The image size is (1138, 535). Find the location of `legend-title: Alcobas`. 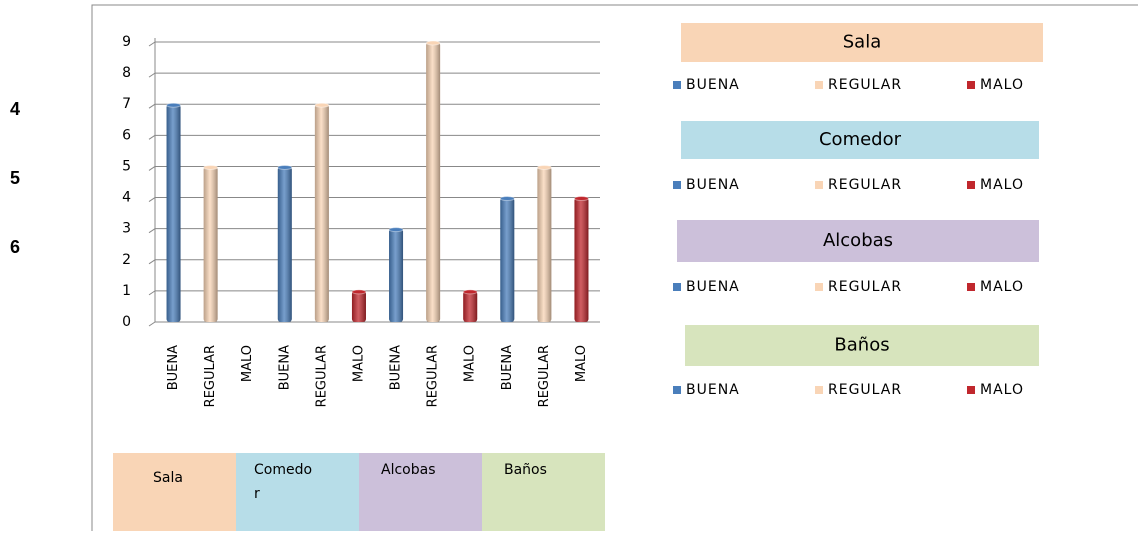

legend-title: Alcobas is located at coordinates (858, 240).